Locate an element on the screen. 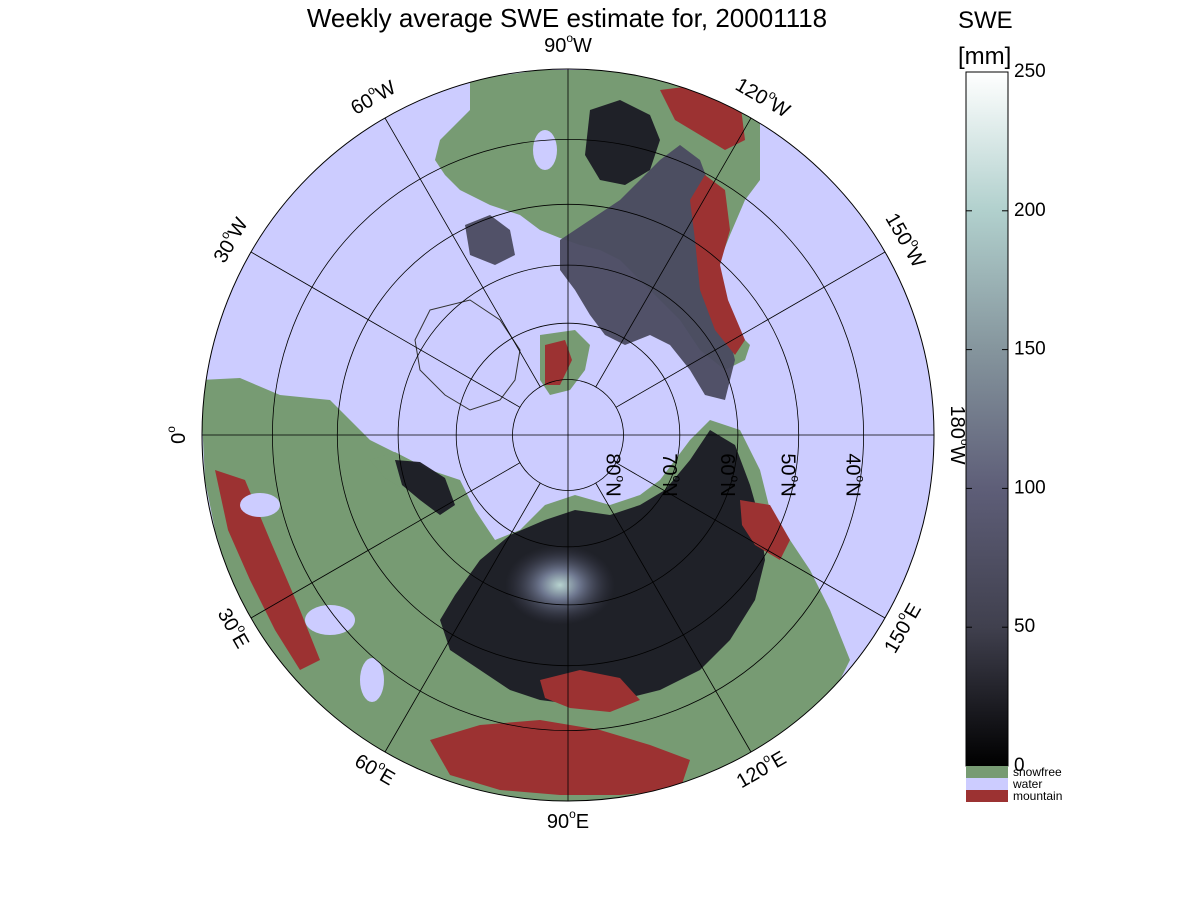 This screenshot has width=1200, height=900. longitude-label-60: 60oW is located at coordinates (372, 96).